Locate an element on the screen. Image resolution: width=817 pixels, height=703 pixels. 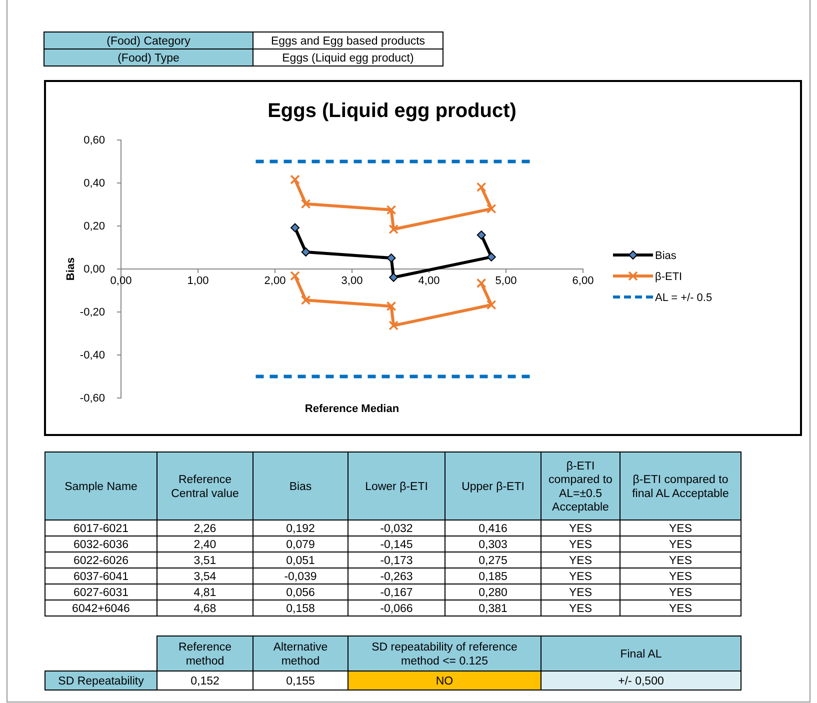
category-label: Lower β-ETI is located at coordinates (396, 487).